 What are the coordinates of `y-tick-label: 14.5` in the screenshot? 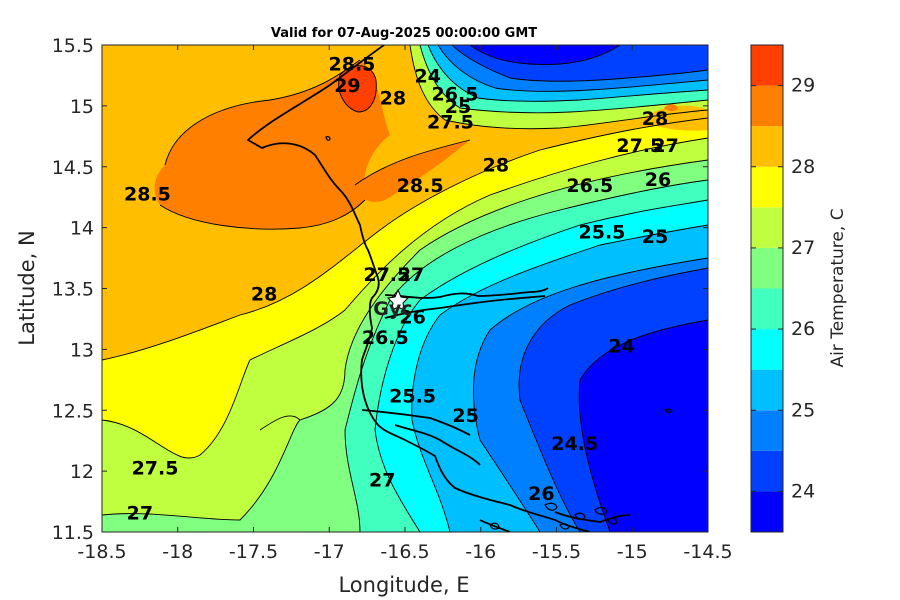 It's located at (73, 168).